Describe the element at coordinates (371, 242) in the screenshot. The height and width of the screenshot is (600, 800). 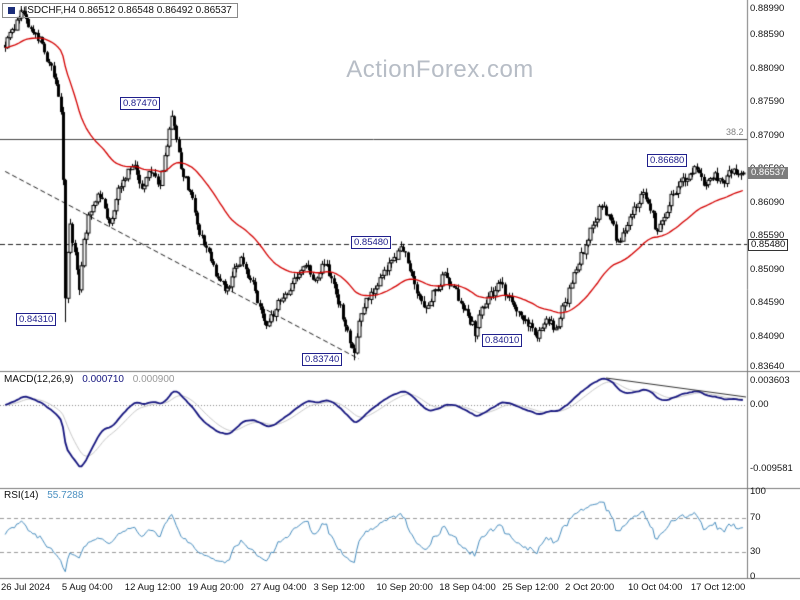
I see `price-annotation-0.85480: 0.85480` at that location.